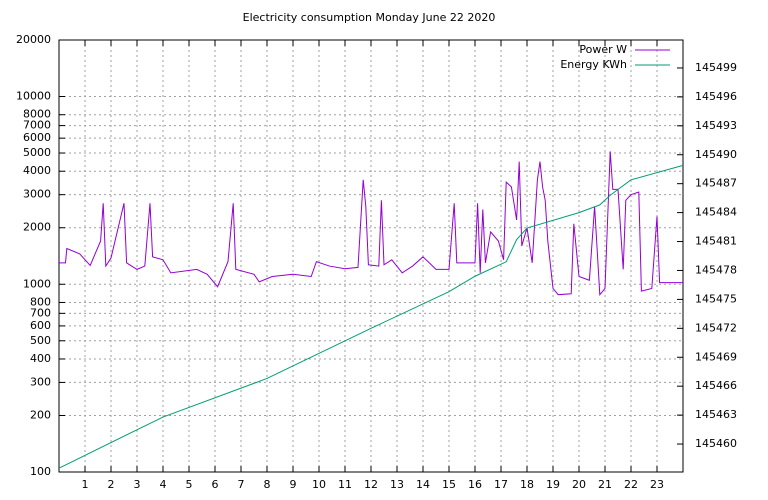 The height and width of the screenshot is (500, 768). Describe the element at coordinates (716, 269) in the screenshot. I see `y2-tick-label: 145478` at that location.